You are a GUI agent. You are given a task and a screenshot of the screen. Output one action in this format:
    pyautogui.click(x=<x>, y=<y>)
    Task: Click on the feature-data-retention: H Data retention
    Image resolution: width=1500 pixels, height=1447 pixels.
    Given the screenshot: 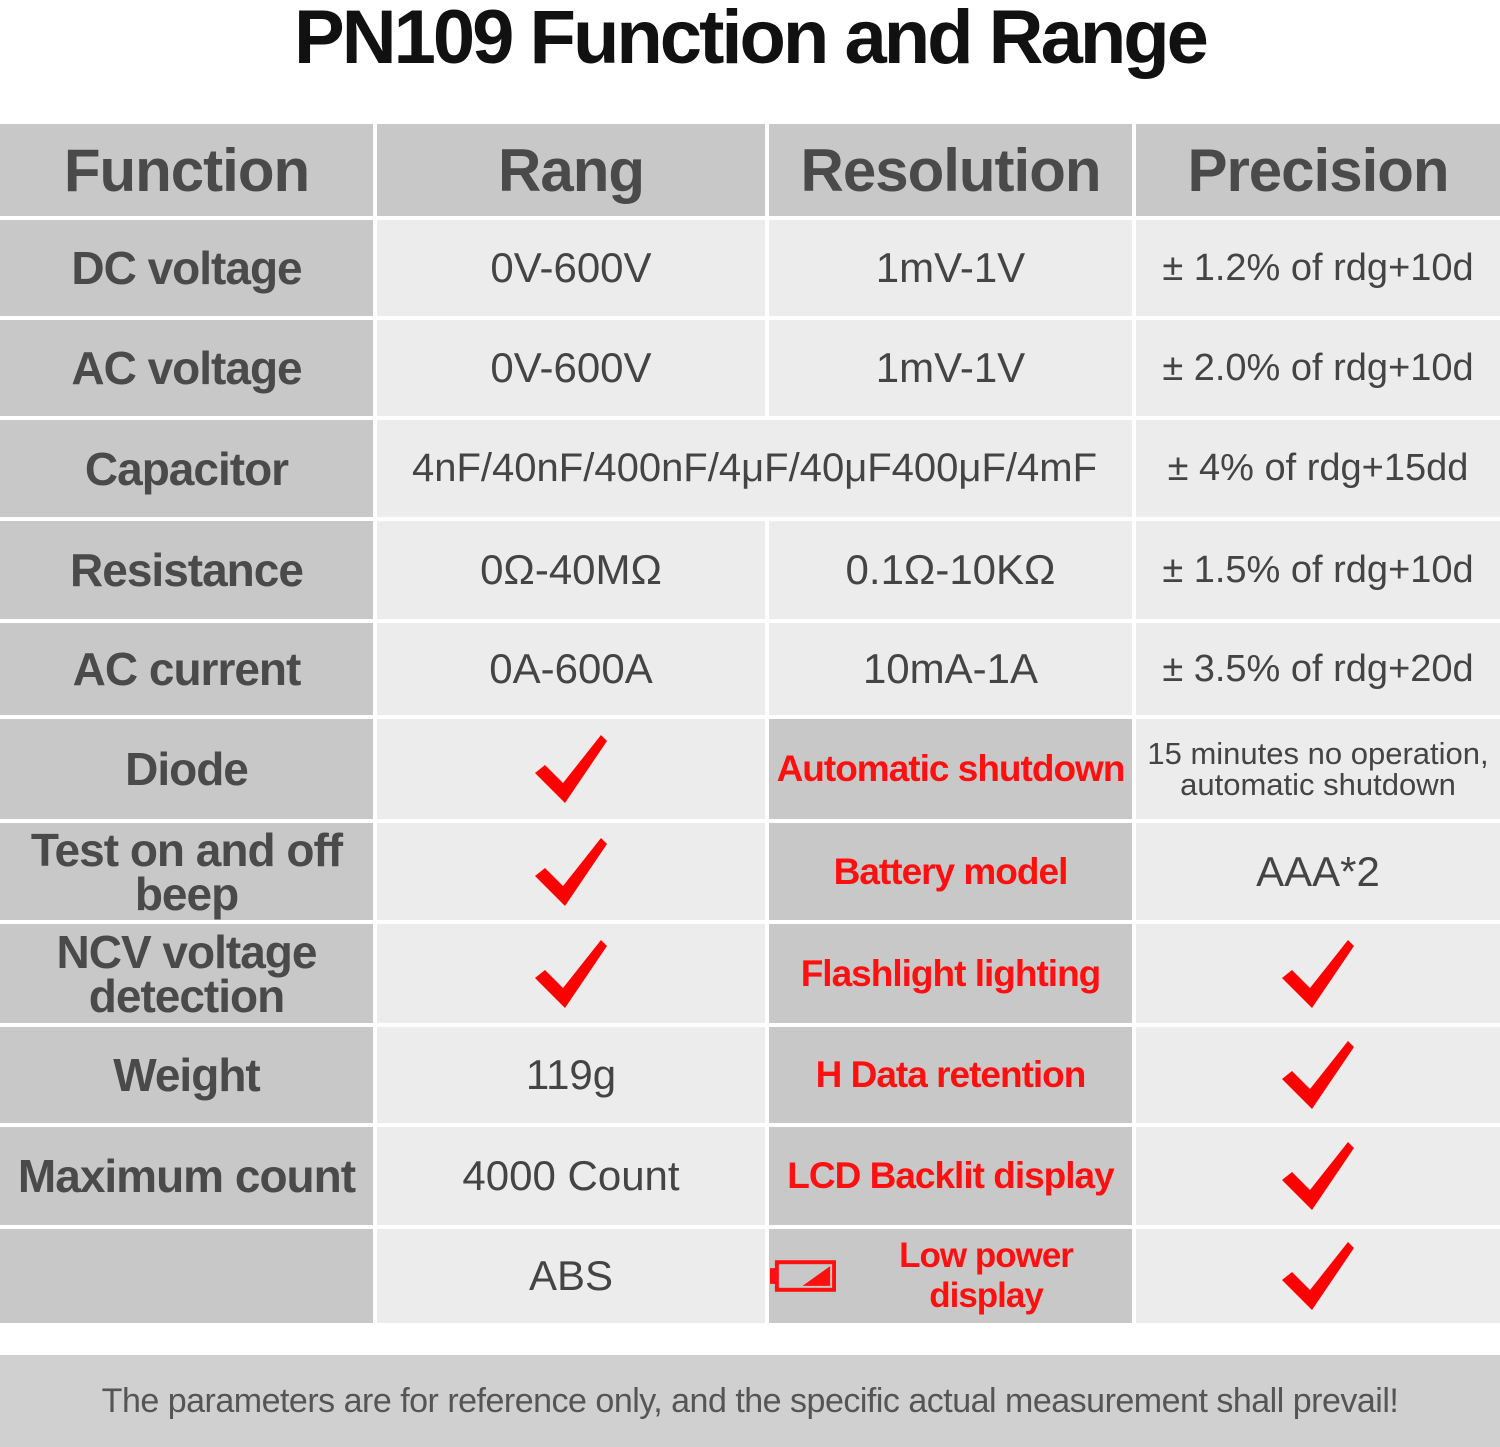 What is the action you would take?
    pyautogui.click(x=952, y=1077)
    